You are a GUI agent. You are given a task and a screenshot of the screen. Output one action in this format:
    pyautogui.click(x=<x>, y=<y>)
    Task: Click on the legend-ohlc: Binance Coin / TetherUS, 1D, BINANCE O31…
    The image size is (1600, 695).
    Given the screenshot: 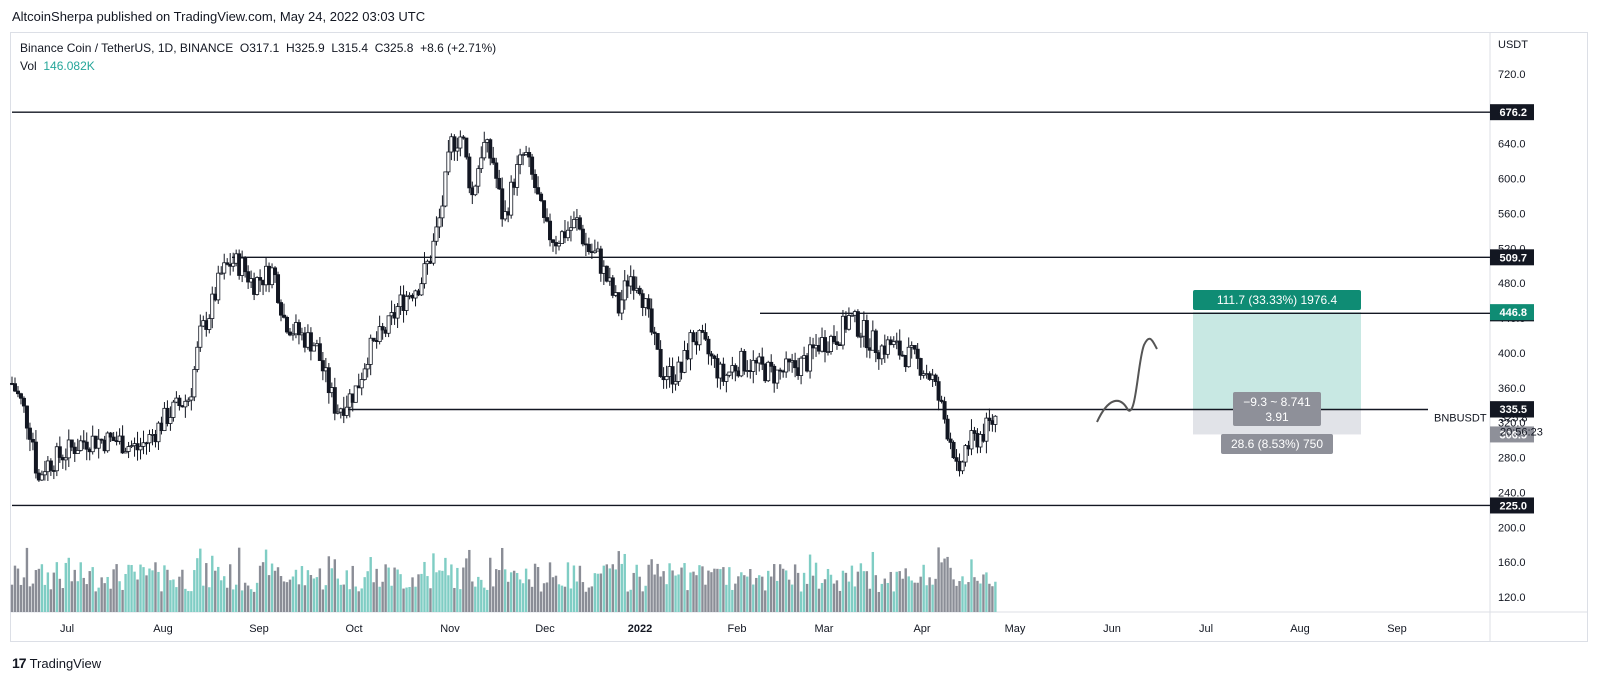 What is the action you would take?
    pyautogui.click(x=258, y=48)
    